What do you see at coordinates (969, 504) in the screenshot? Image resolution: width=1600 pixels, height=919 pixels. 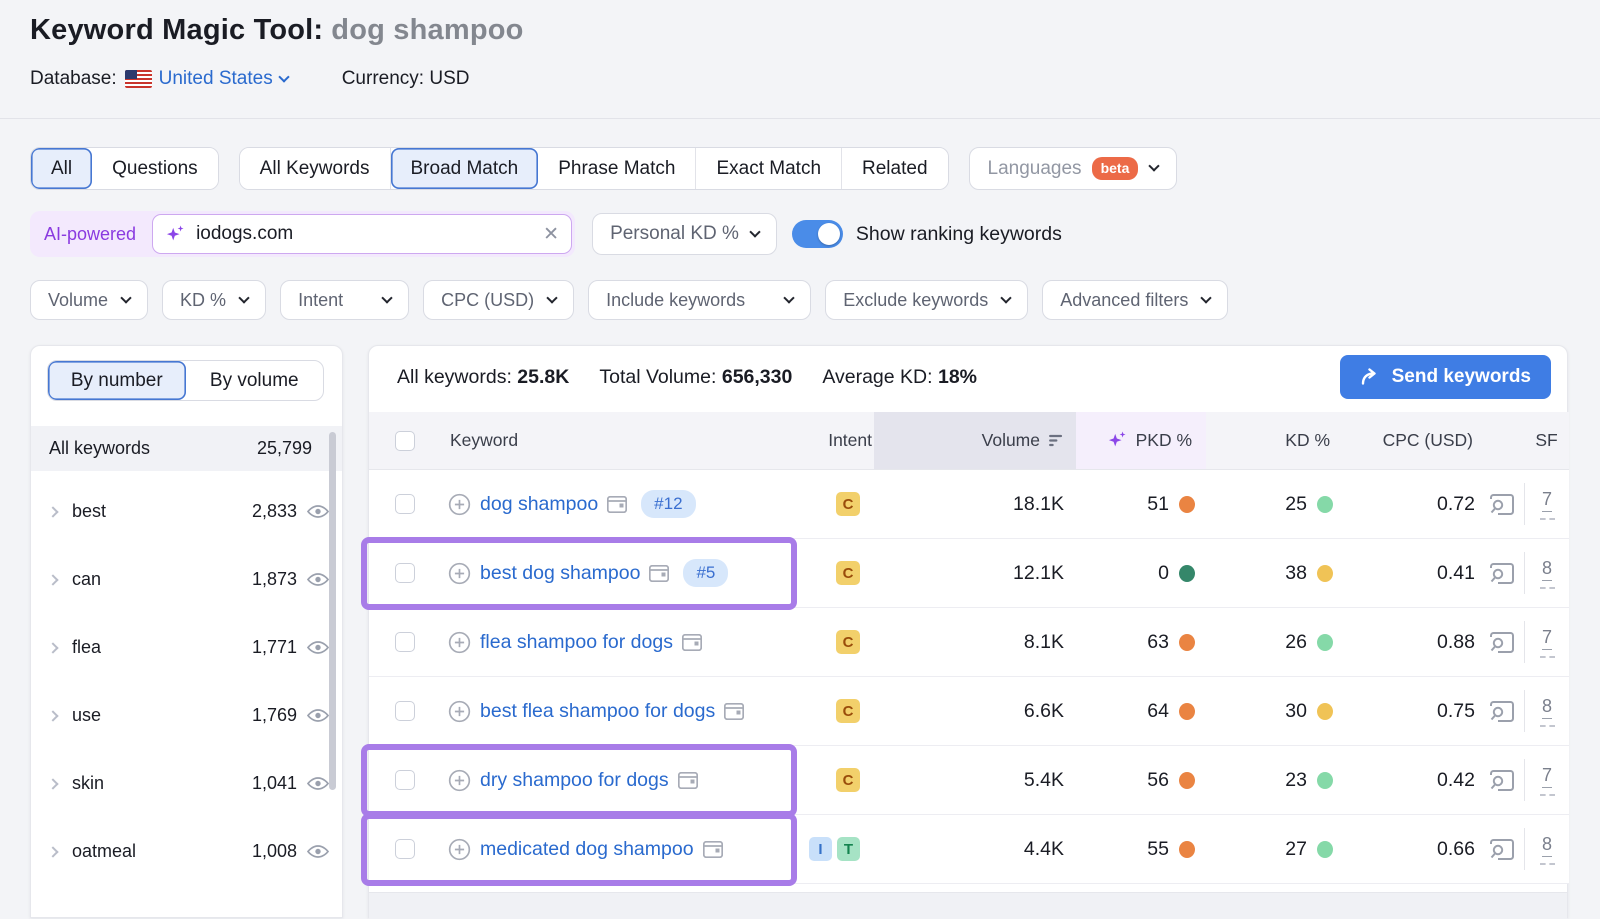 I see `table-row: dog shampoo #12 C 18.1K 51 25 0.72 7` at bounding box center [969, 504].